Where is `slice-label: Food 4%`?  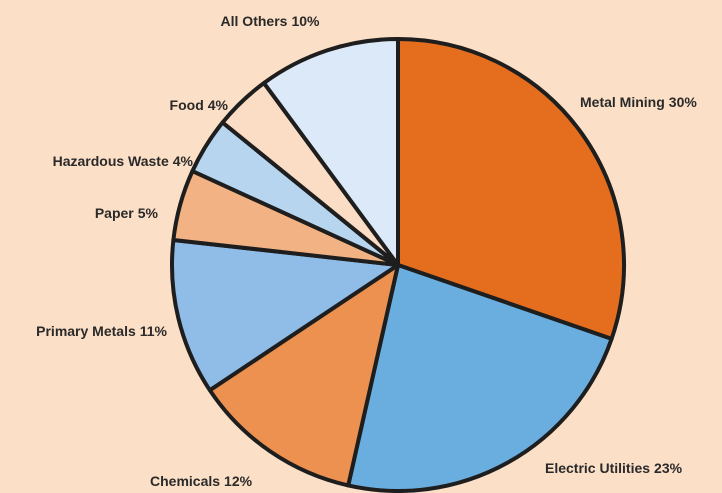
slice-label: Food 4% is located at coordinates (199, 105).